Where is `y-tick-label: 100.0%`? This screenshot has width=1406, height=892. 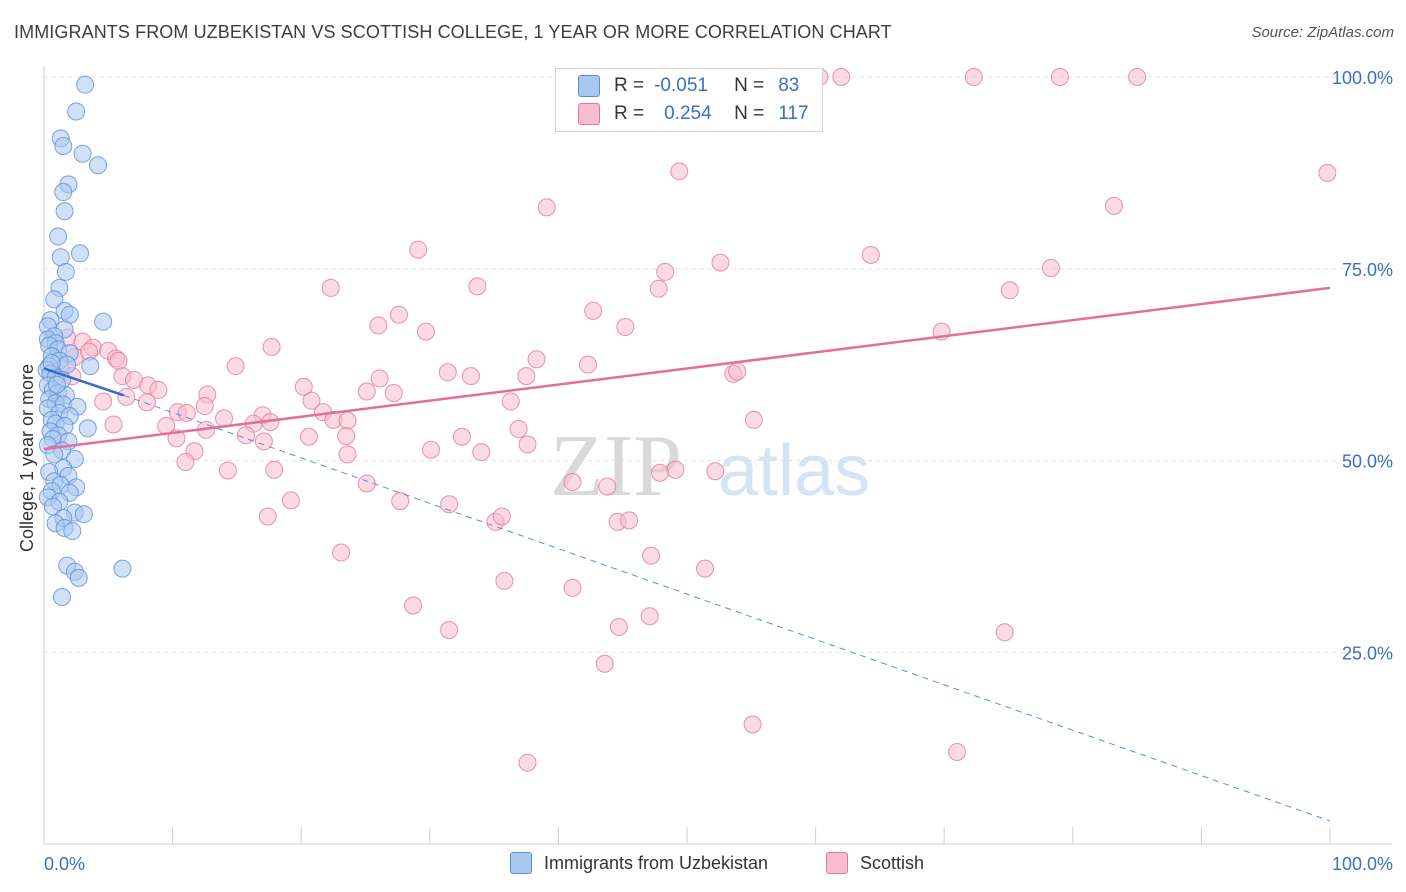 y-tick-label: 100.0% is located at coordinates (1362, 78).